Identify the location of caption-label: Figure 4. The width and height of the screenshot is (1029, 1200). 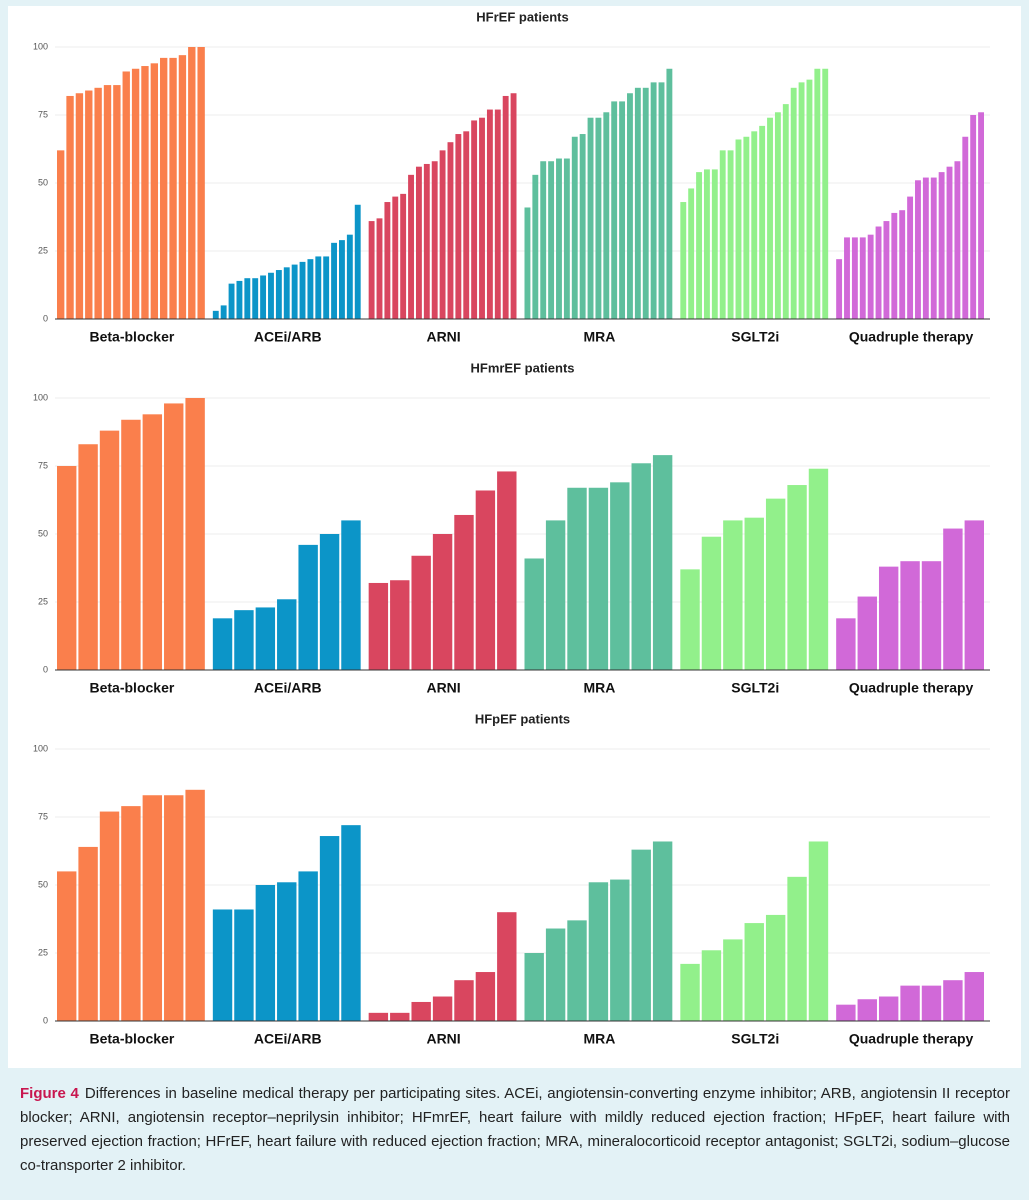
(49, 1093).